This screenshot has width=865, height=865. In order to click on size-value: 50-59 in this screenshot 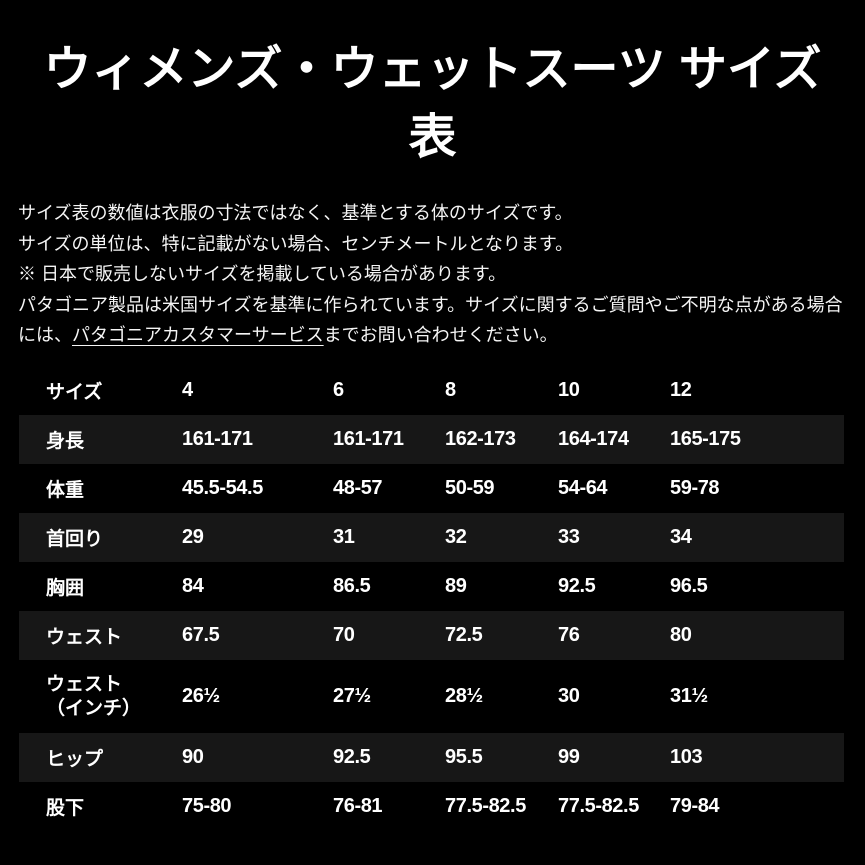, I will do `click(470, 488)`.